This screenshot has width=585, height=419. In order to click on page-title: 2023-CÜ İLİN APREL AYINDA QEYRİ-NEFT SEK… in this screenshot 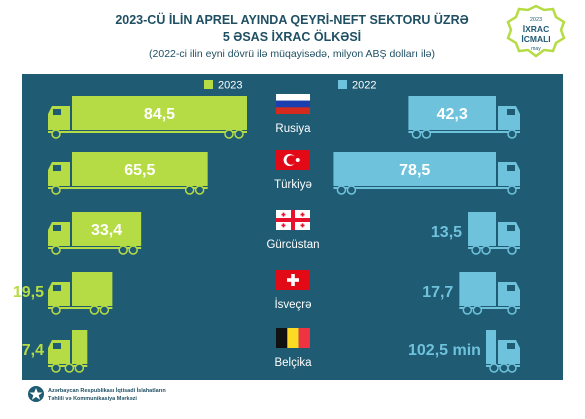, I will do `click(291, 19)`.